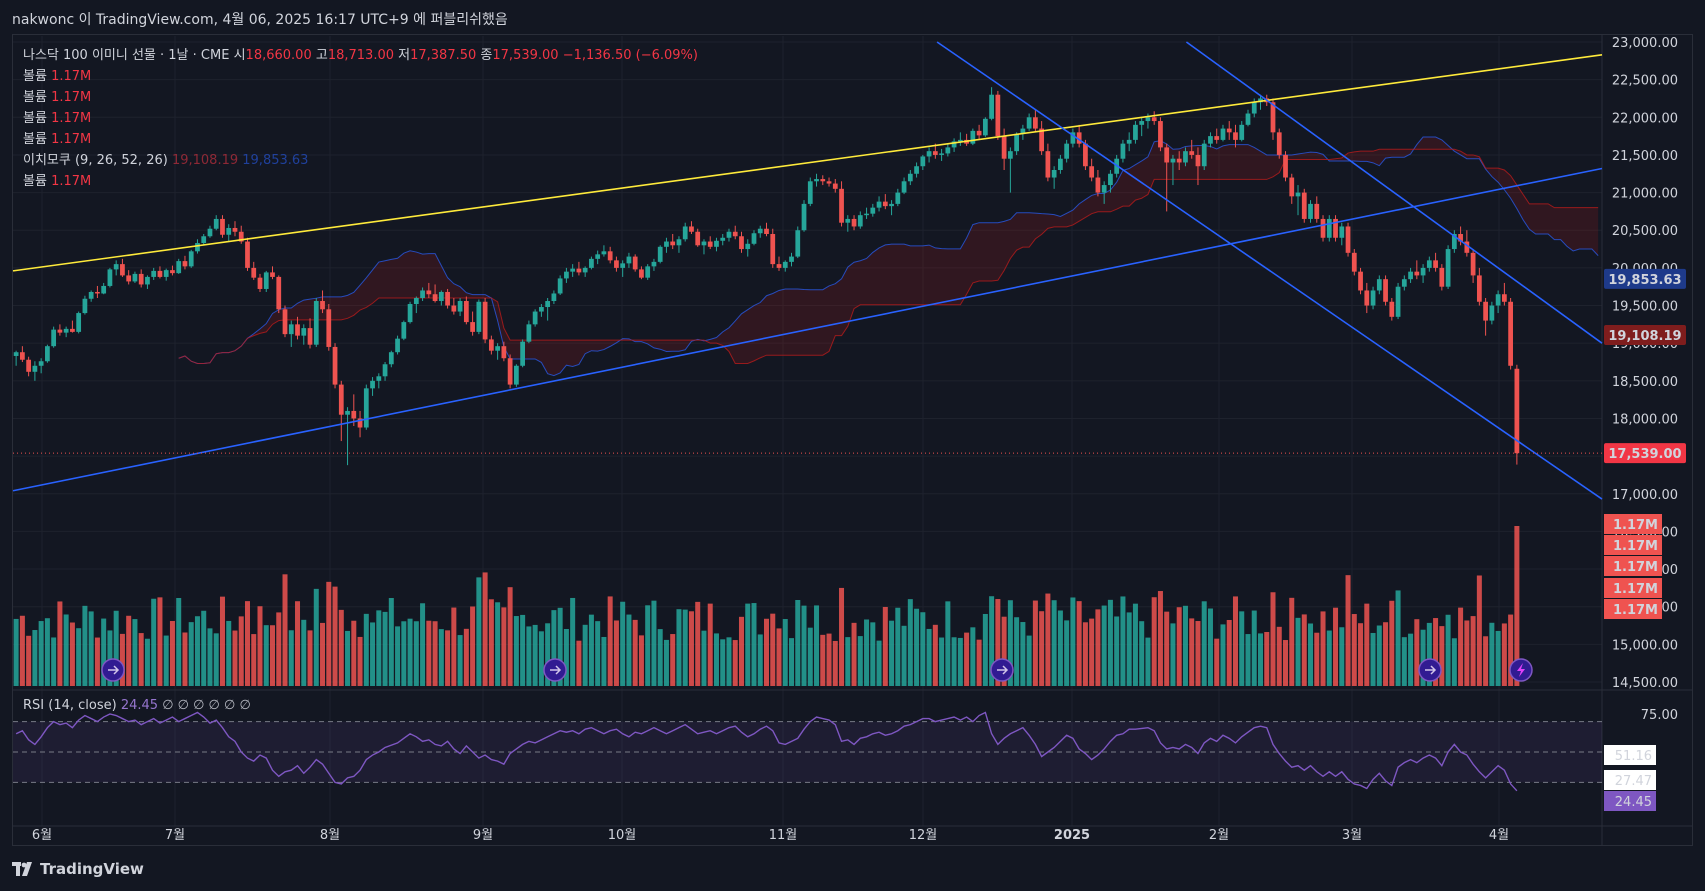 The height and width of the screenshot is (891, 1705). I want to click on symbol-label: 나스닥 100 이미니 선물 · 1날 · CME, so click(126, 55).